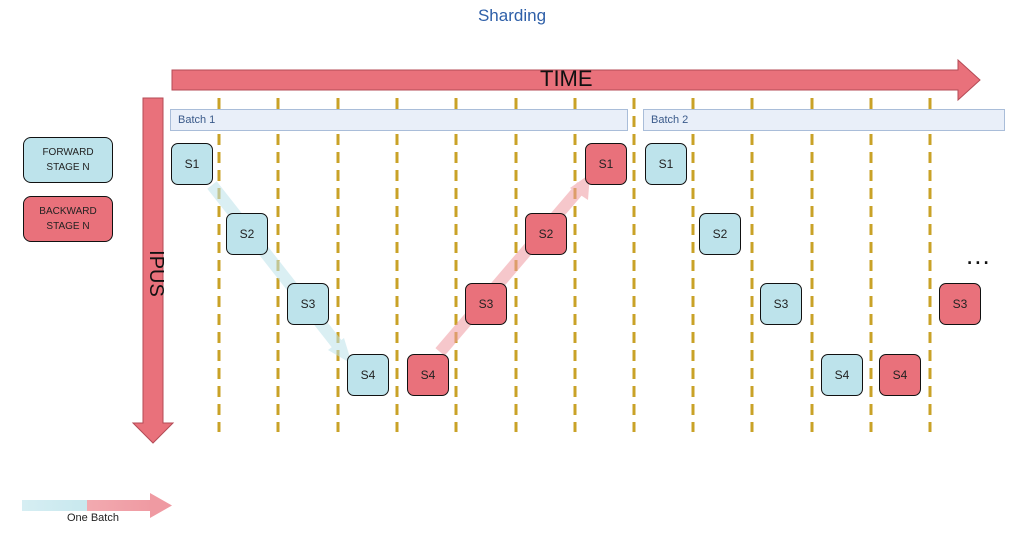 The image size is (1024, 542). What do you see at coordinates (606, 164) in the screenshot?
I see `backward-stage-s1: S1` at bounding box center [606, 164].